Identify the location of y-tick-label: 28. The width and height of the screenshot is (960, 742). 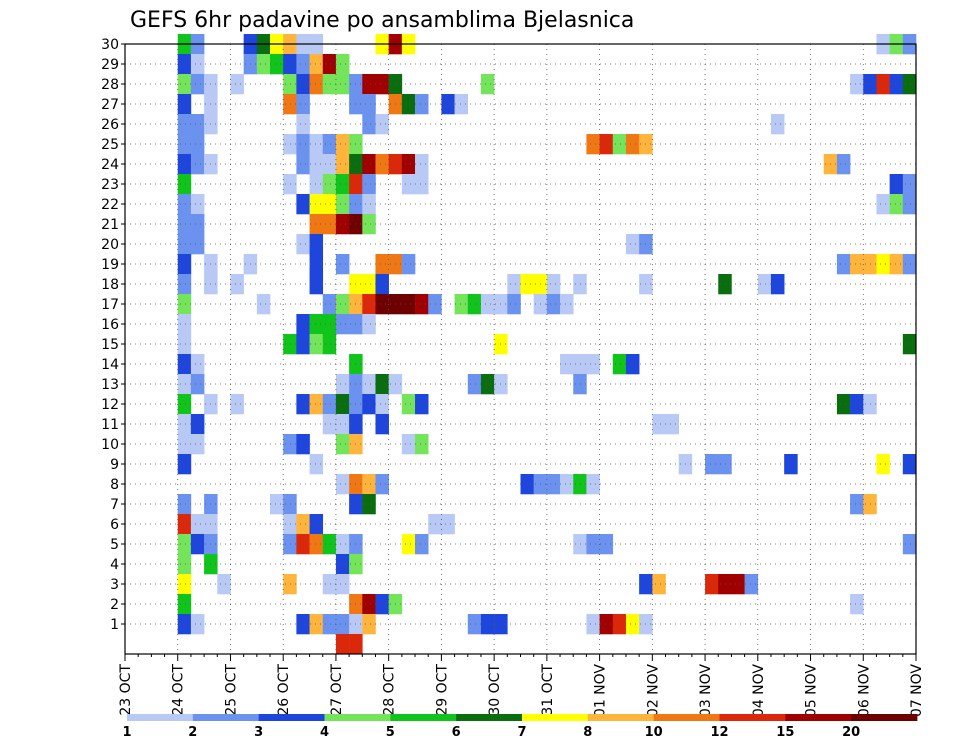
(110, 85).